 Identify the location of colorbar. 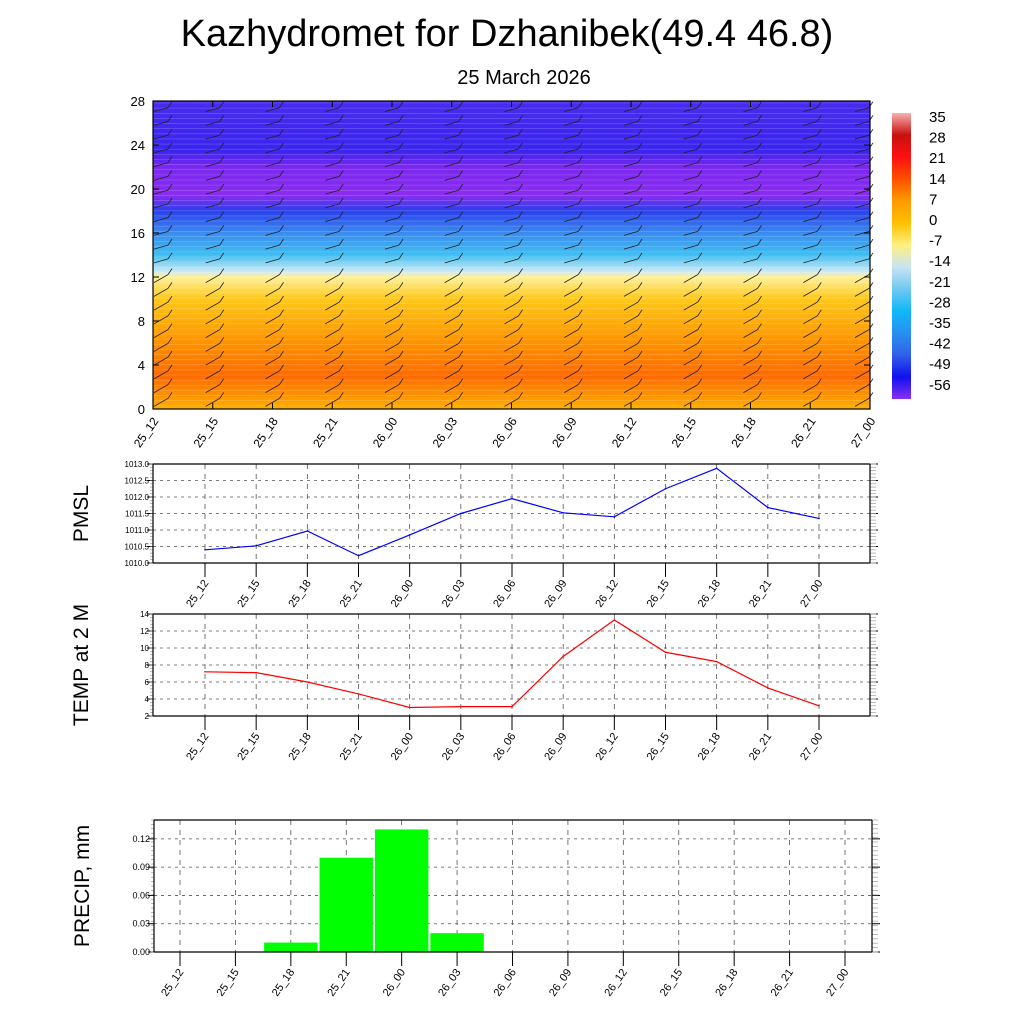
(901, 256).